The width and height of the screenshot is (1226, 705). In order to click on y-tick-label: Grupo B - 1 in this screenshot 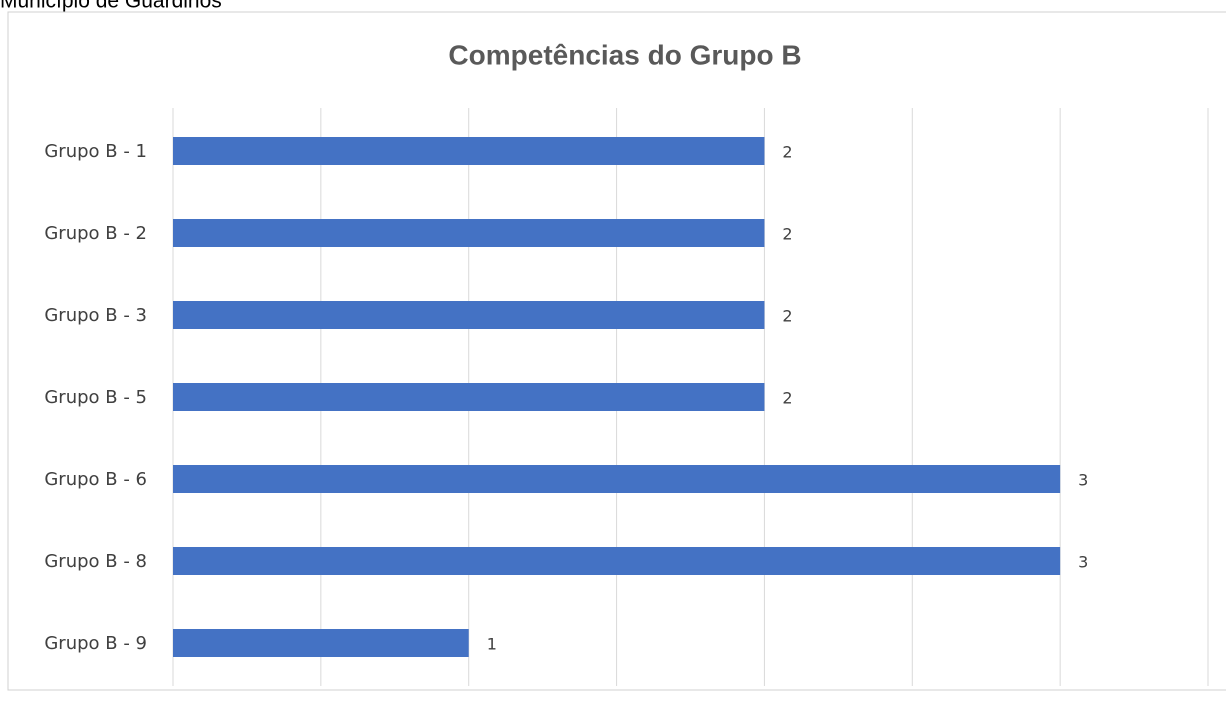, I will do `click(95, 151)`.